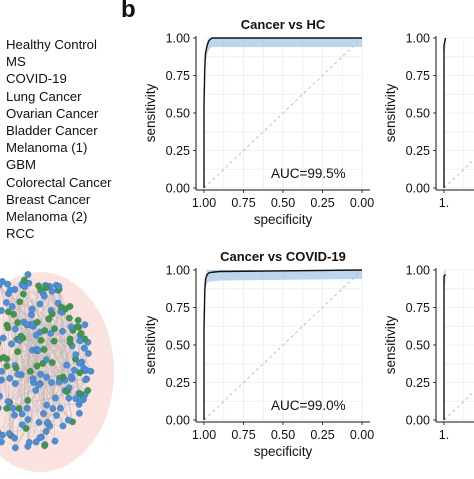  Describe the element at coordinates (418, 421) in the screenshot. I see `y-tick-label: 0.00` at that location.